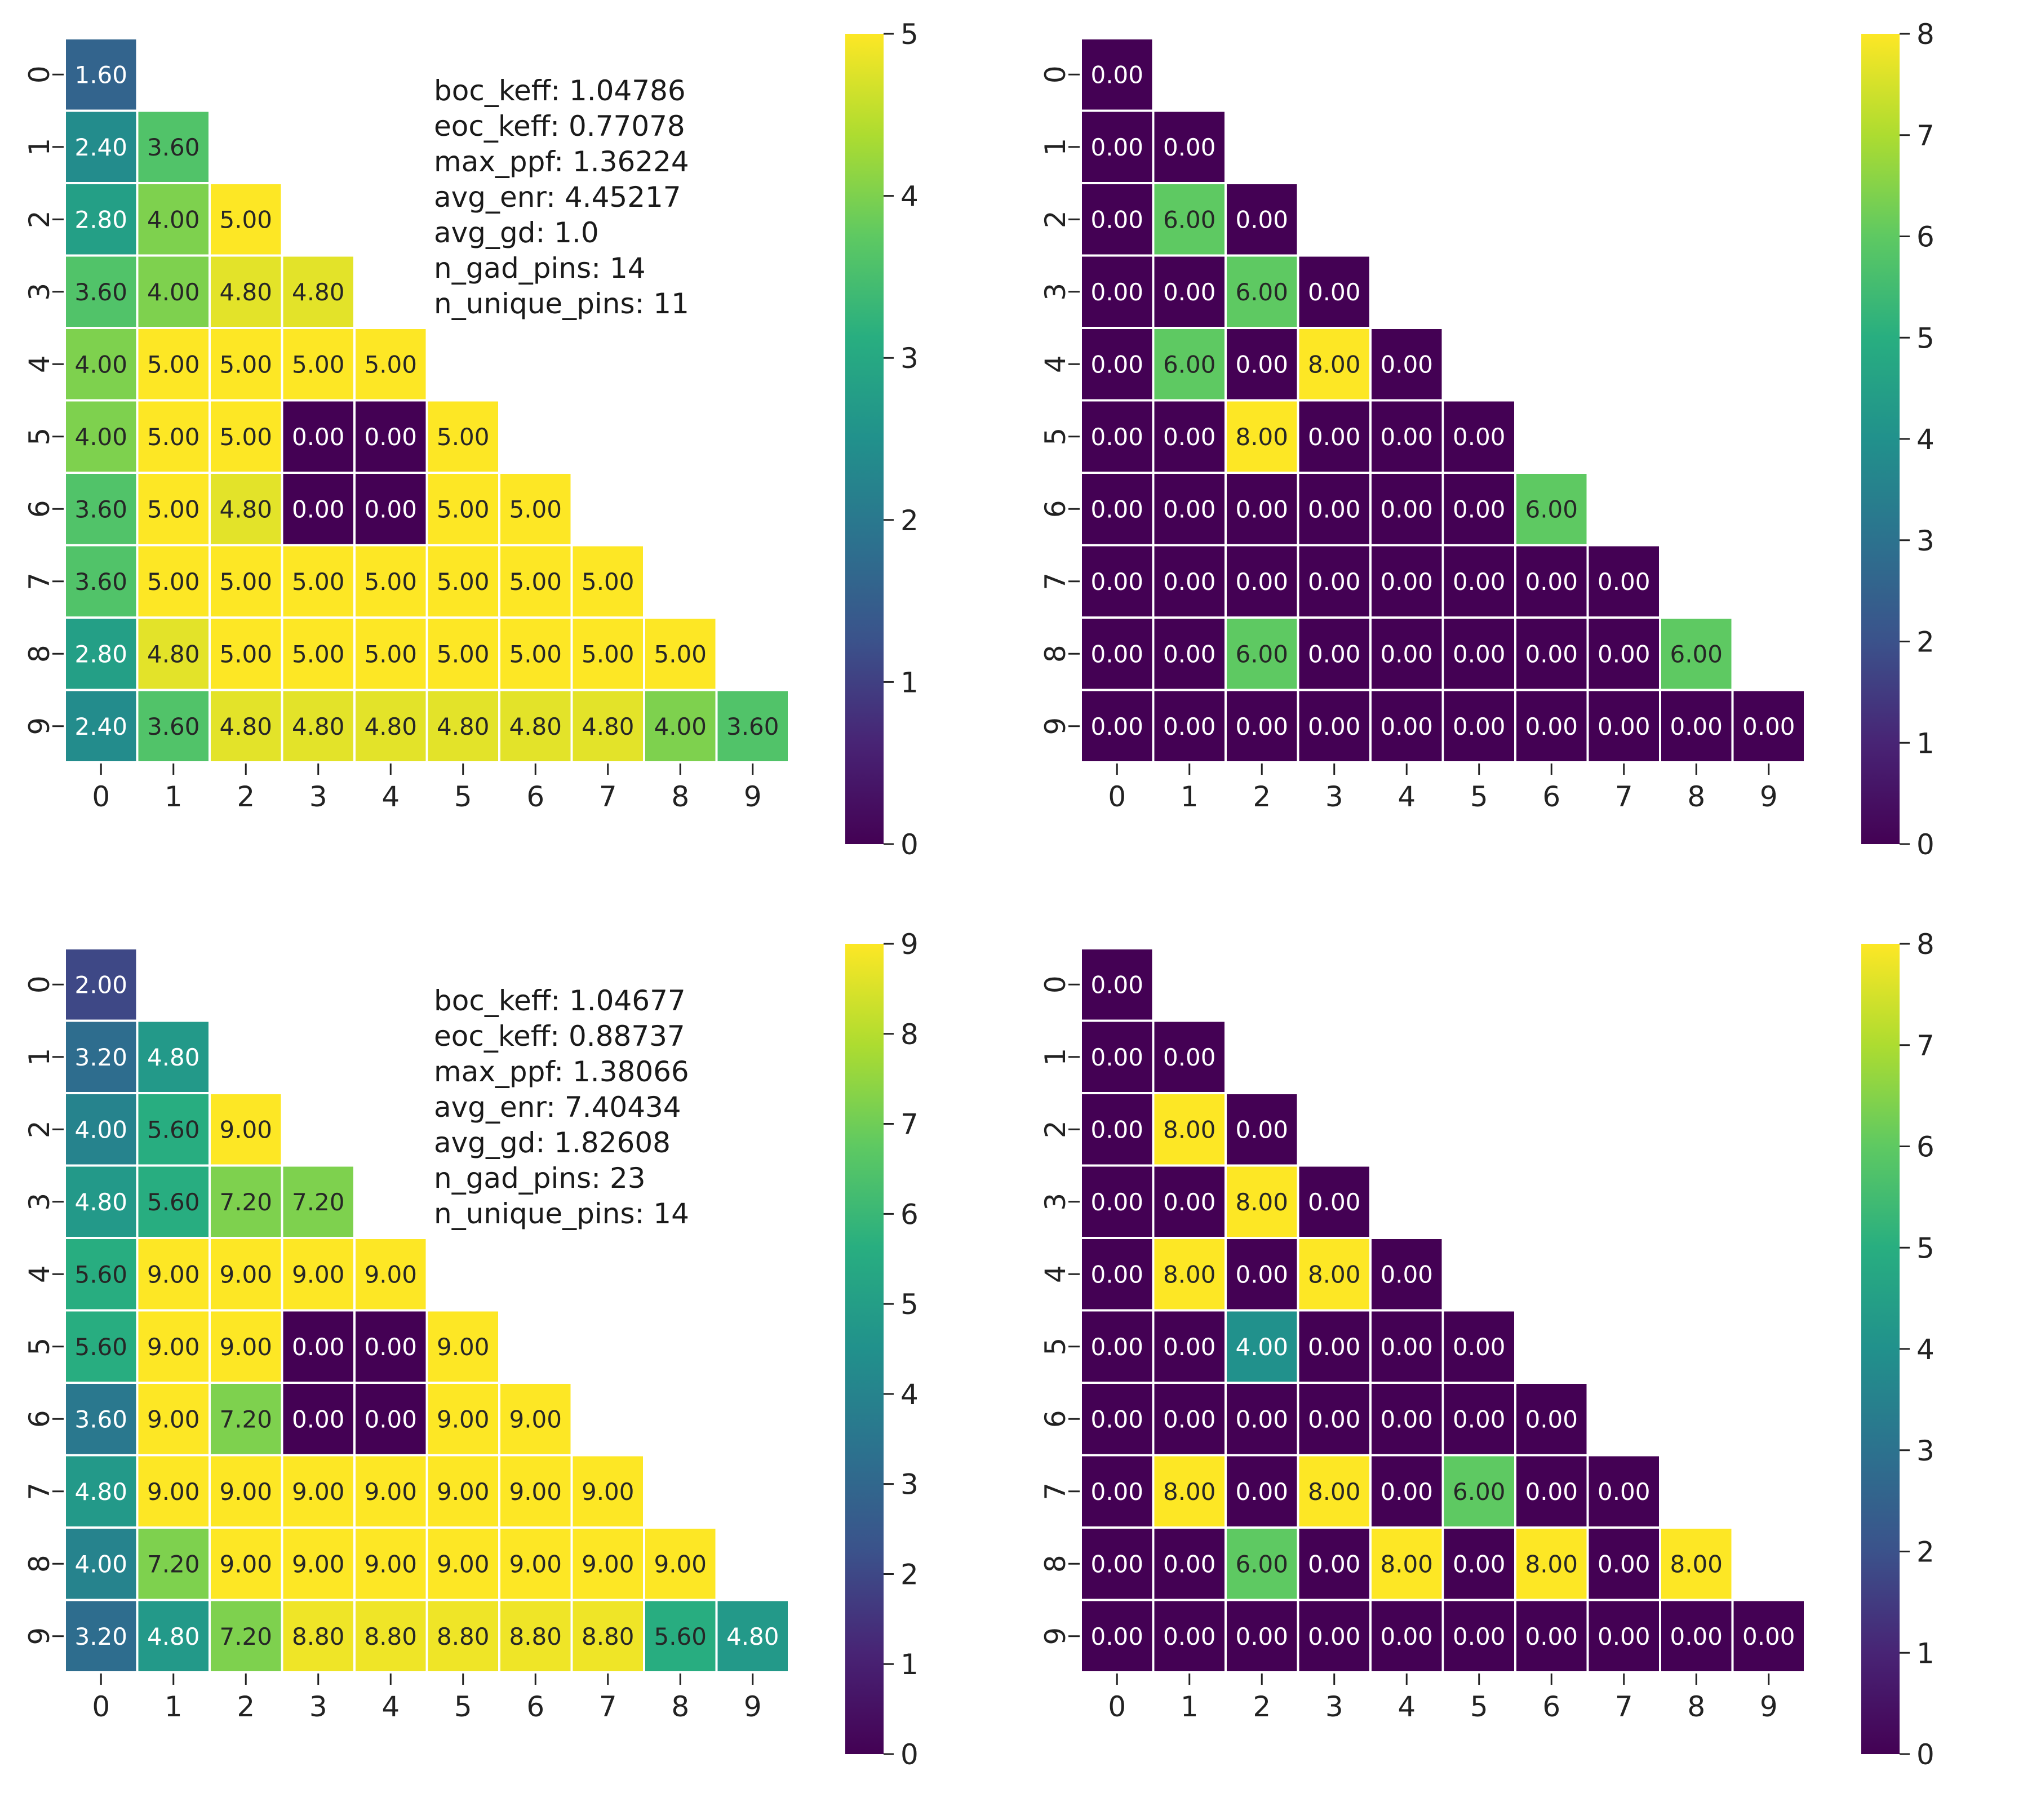 The width and height of the screenshot is (2032, 1820). Describe the element at coordinates (39, 1347) in the screenshot. I see `y-tick-label: 5` at that location.